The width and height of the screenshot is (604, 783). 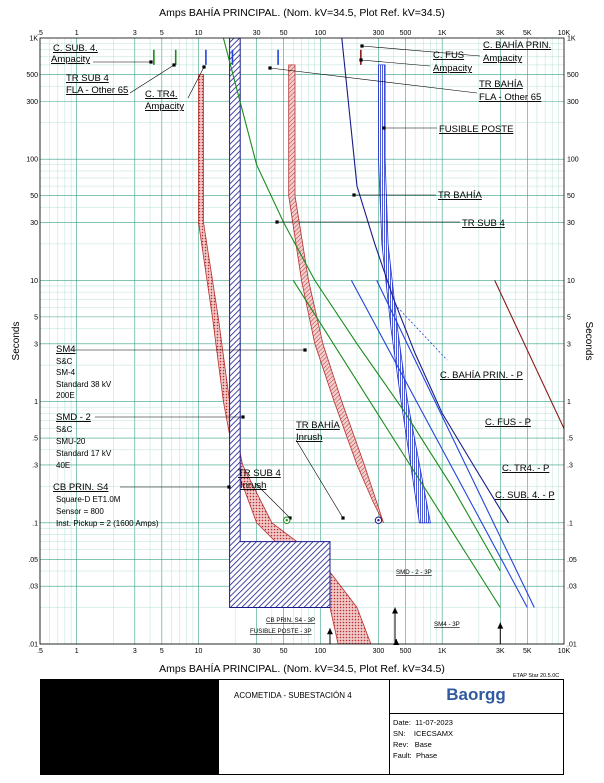 I want to click on label-c-sub4: C. SUB. 4., so click(x=75, y=48).